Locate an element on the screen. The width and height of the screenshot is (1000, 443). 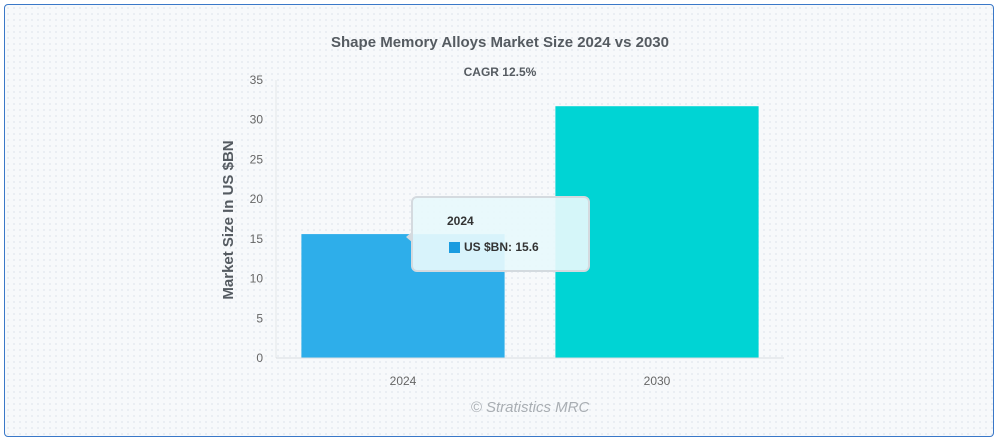
y-tick-label: 30 is located at coordinates (257, 120).